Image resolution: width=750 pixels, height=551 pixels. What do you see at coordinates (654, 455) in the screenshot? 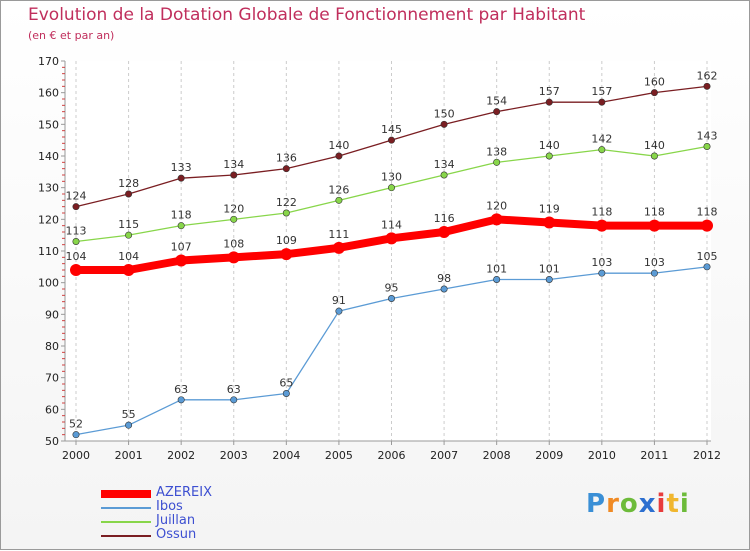
I see `x-tick-label: 2011` at bounding box center [654, 455].